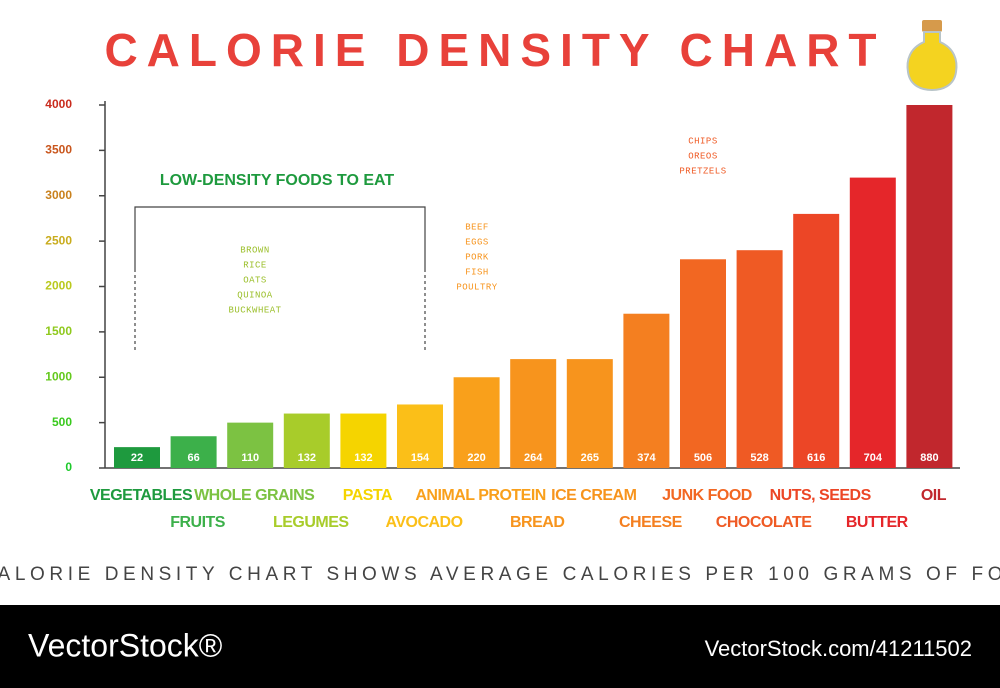 This screenshot has width=1000, height=688. Describe the element at coordinates (646, 458) in the screenshot. I see `calorie-label: 374` at that location.